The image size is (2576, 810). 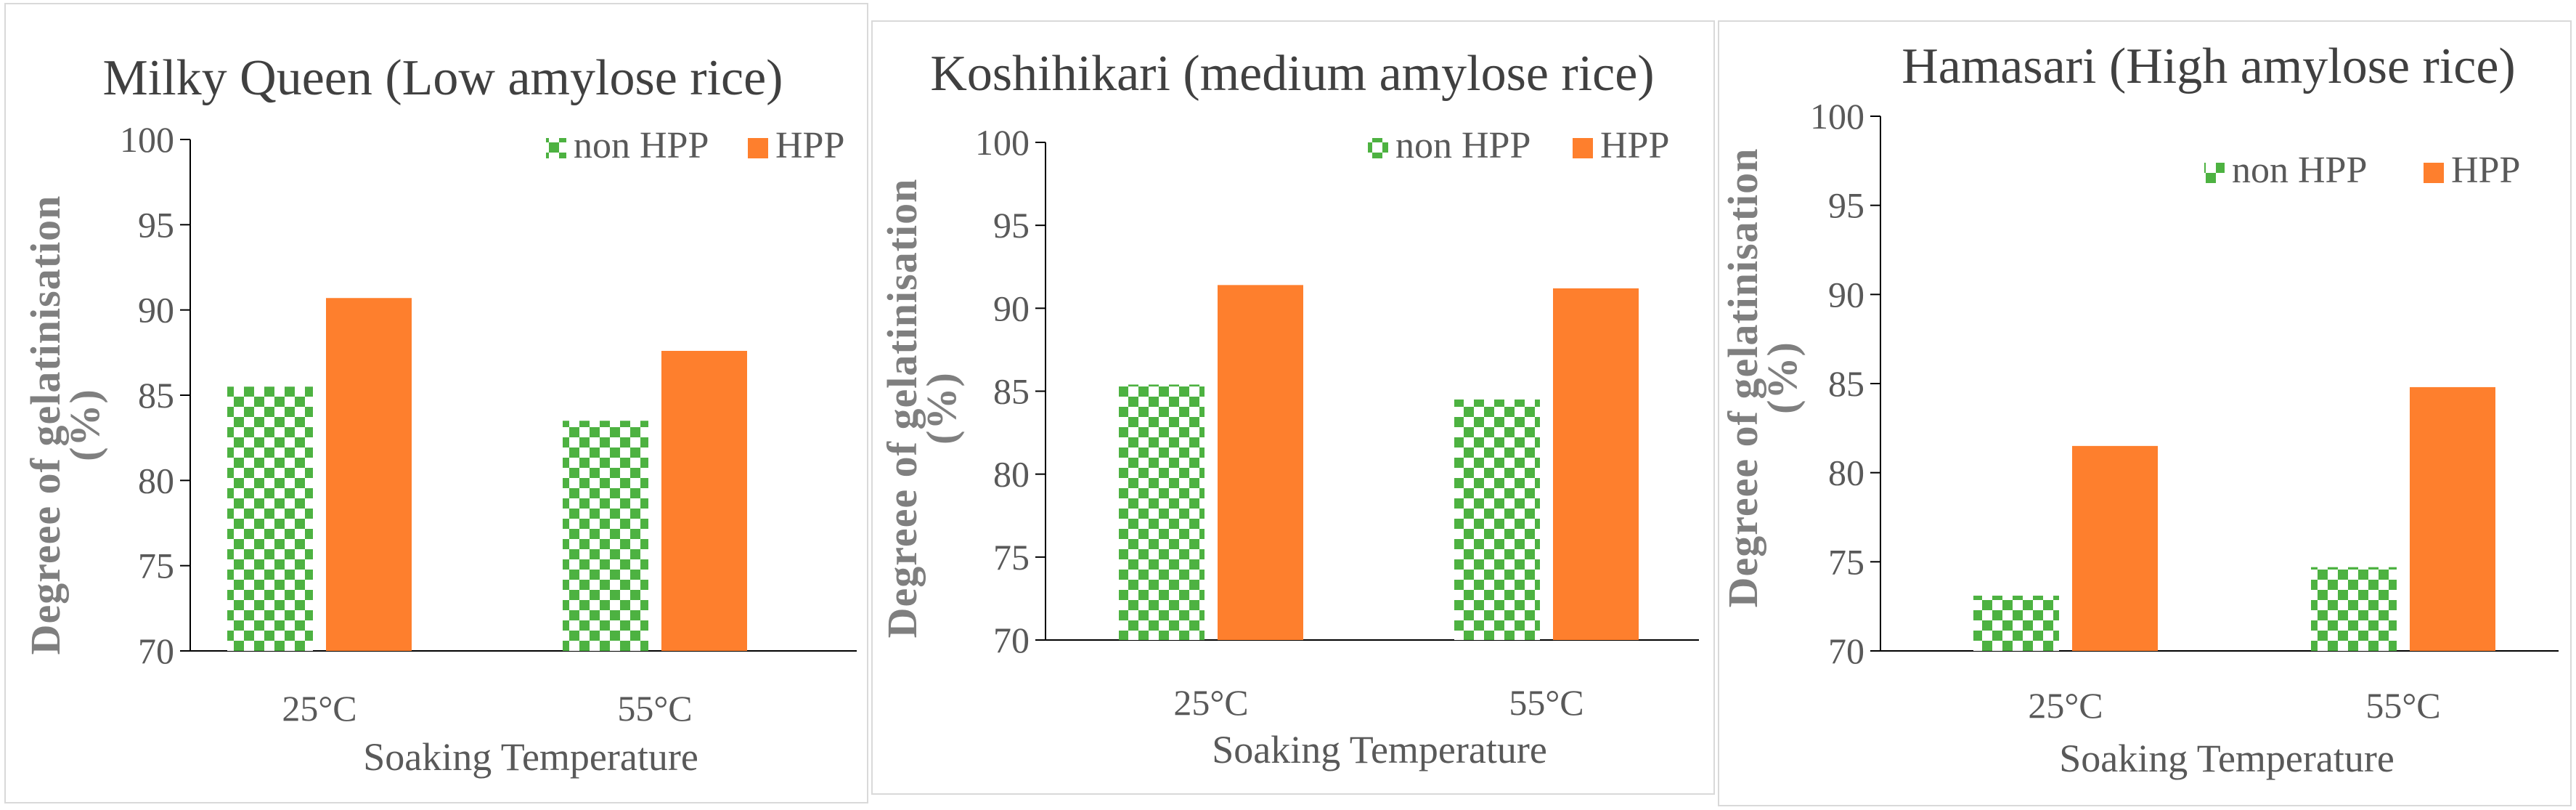 What do you see at coordinates (1292, 74) in the screenshot?
I see `chart-title: Koshihikari (medium amylose rice)` at bounding box center [1292, 74].